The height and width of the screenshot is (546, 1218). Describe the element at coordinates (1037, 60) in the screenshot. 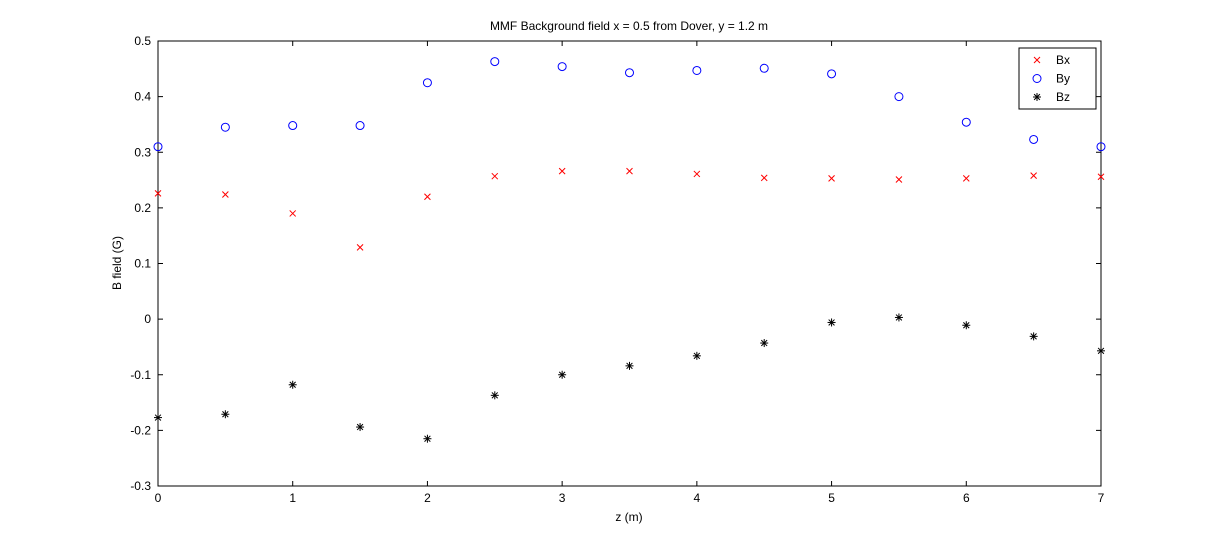

I see `legend-marker-bx` at that location.